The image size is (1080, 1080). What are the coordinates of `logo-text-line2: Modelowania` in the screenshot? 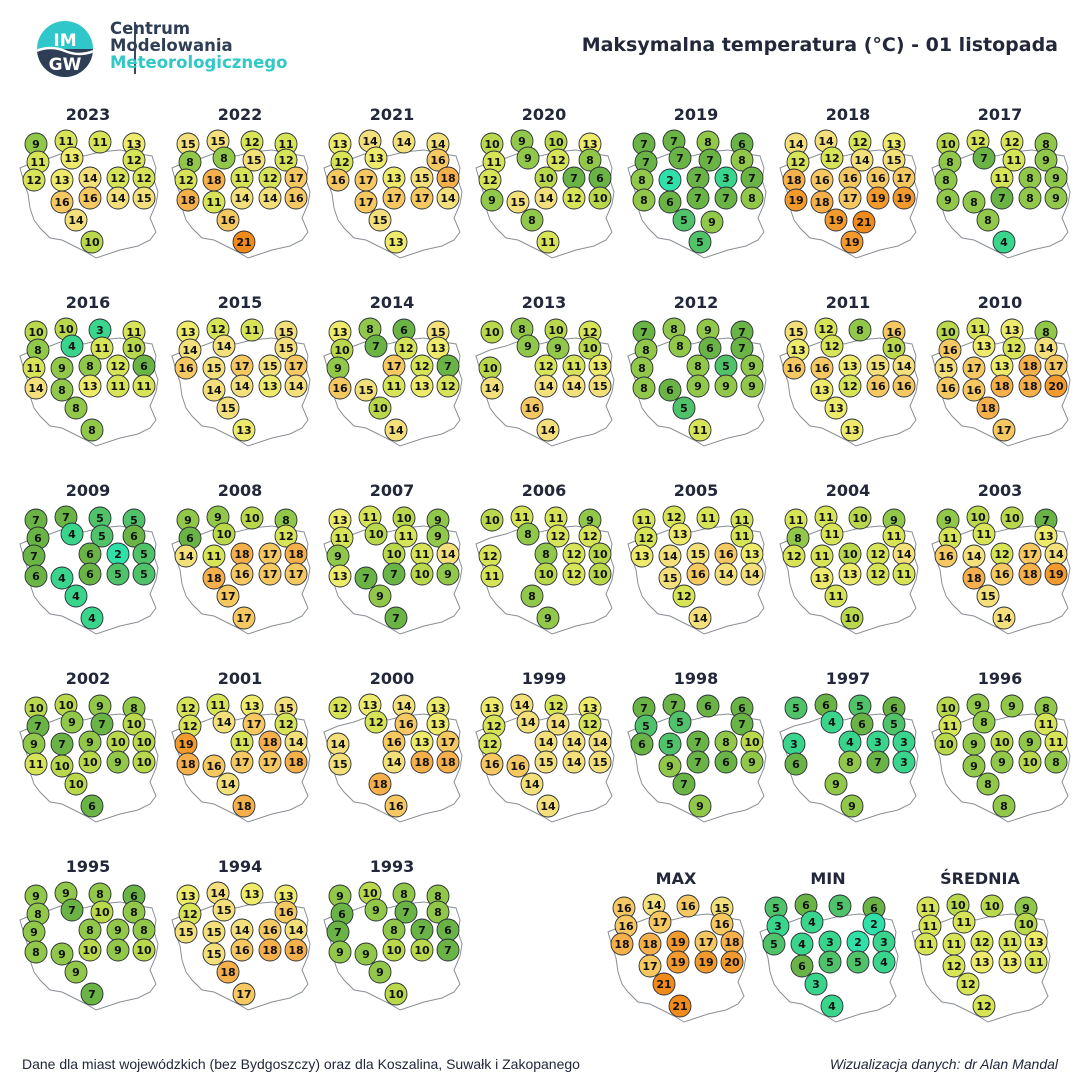 It's located at (171, 45).